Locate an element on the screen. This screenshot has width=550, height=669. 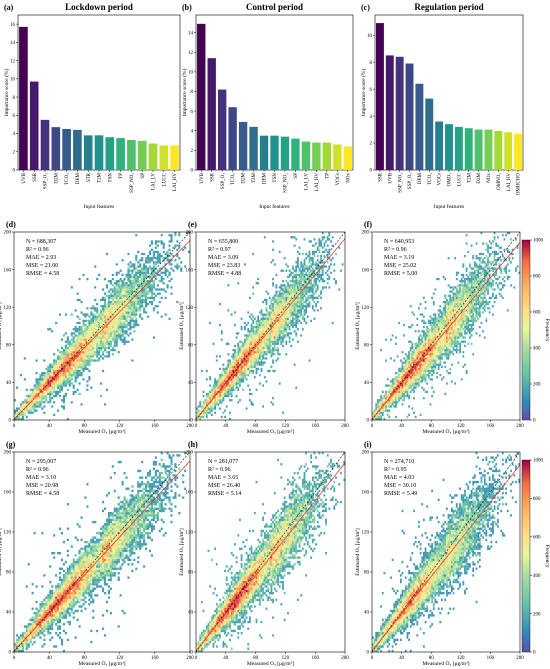
x-tick-label: SSP_NO₂ is located at coordinates (286, 183).